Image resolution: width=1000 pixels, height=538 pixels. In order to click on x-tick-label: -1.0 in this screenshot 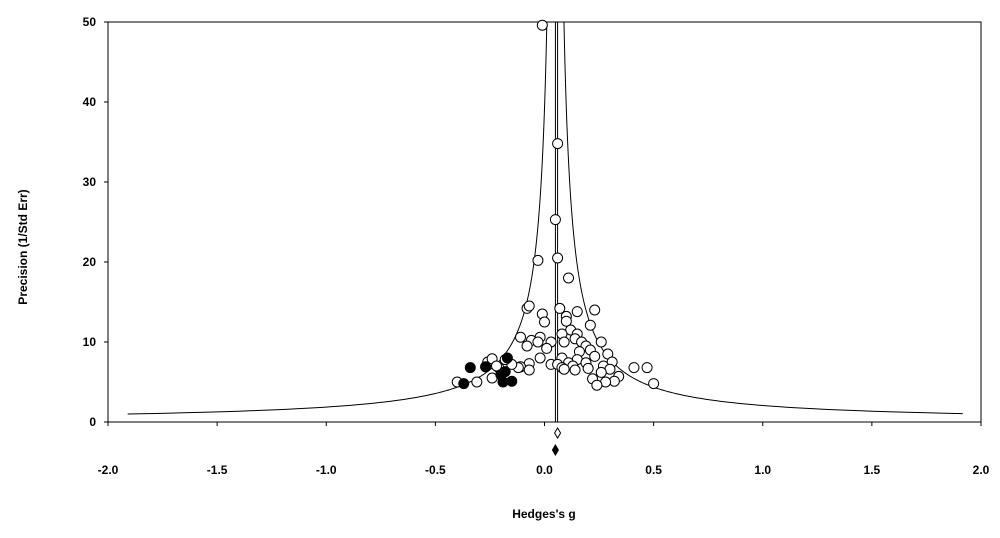, I will do `click(326, 470)`.